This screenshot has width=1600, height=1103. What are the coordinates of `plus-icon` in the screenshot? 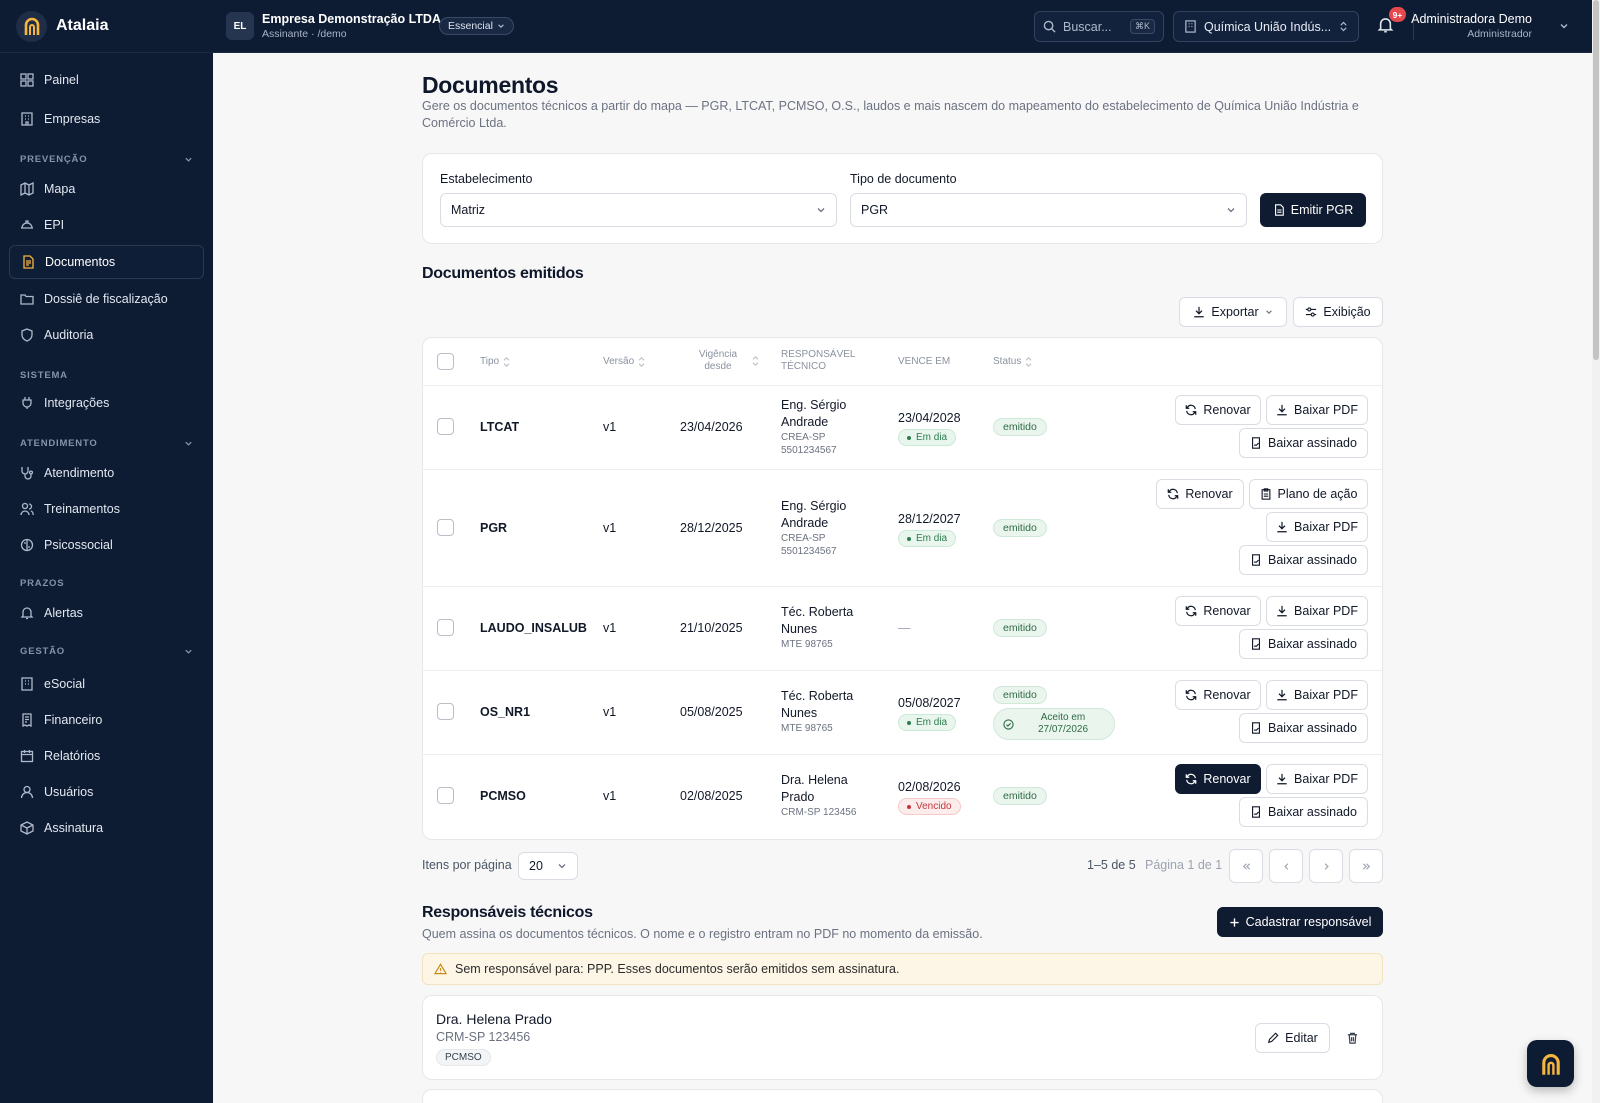 It's located at (1234, 922).